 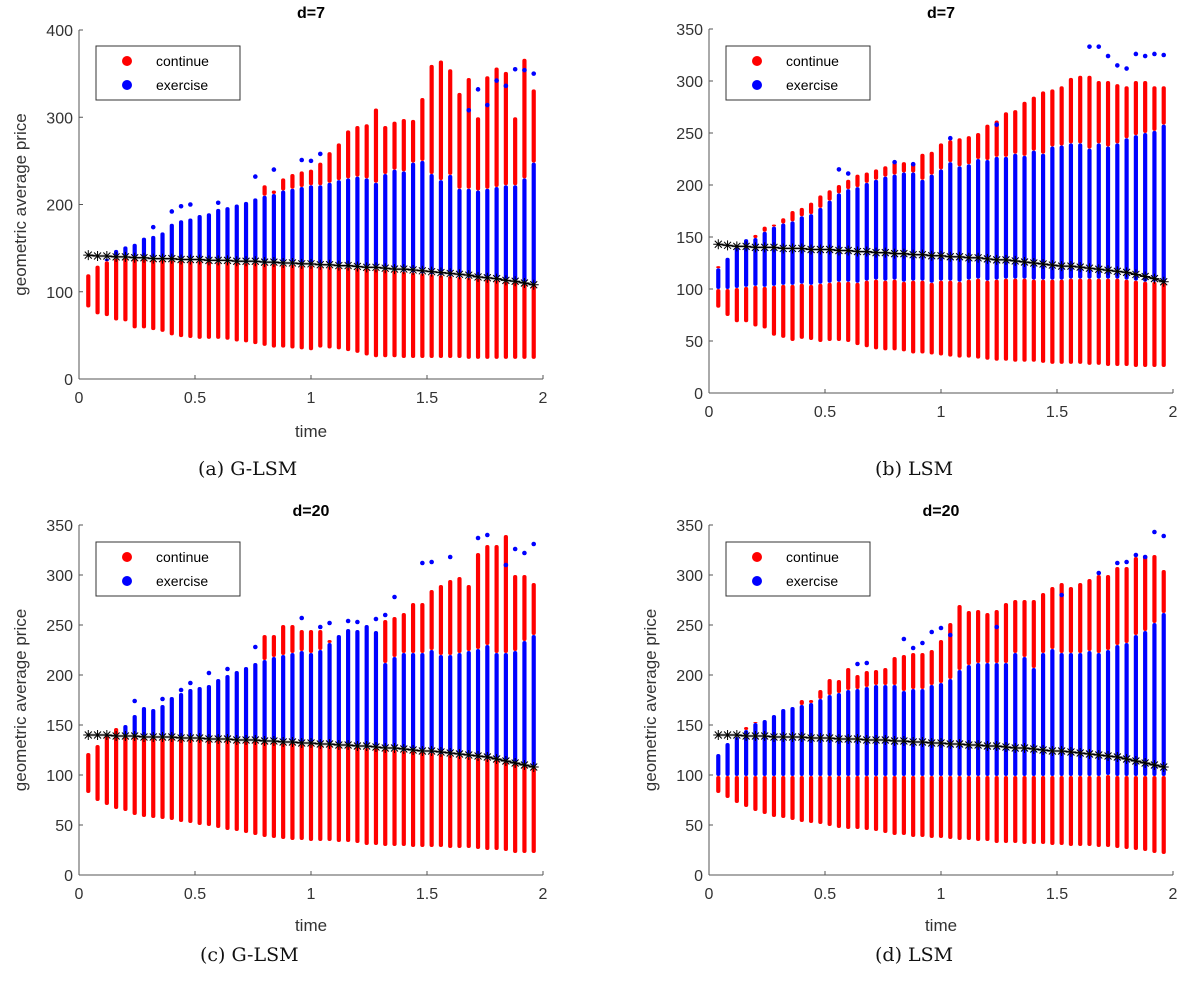 I want to click on y-tick-label: 300, so click(x=689, y=576).